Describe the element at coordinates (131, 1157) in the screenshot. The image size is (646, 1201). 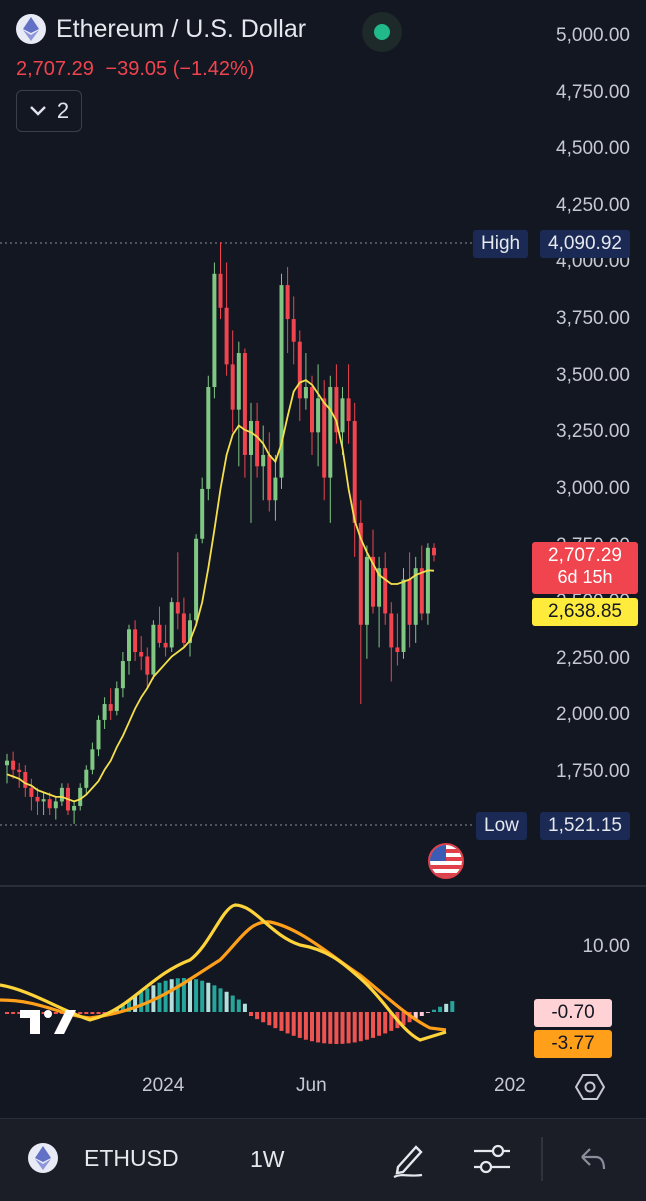
I see `symbol-code: ETHUSD` at that location.